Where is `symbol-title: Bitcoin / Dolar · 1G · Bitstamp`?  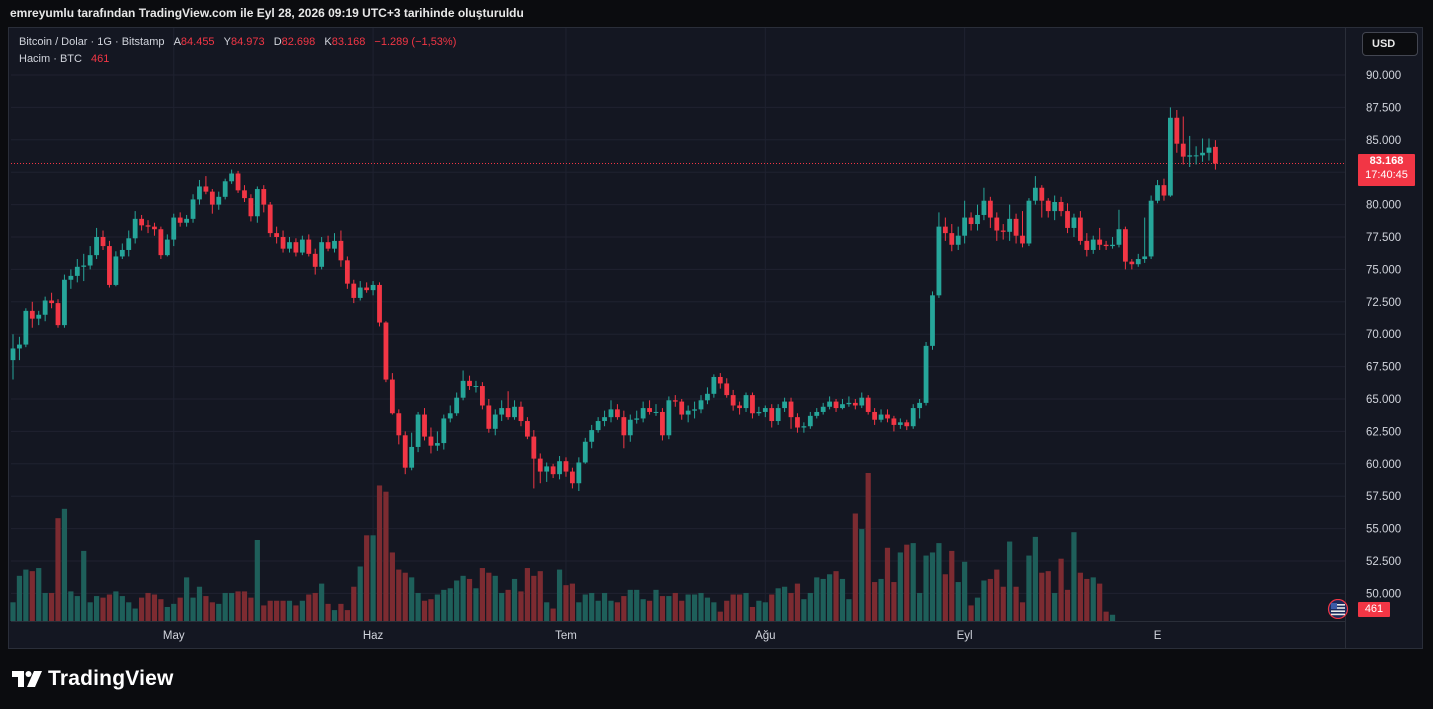 symbol-title: Bitcoin / Dolar · 1G · Bitstamp is located at coordinates (92, 42).